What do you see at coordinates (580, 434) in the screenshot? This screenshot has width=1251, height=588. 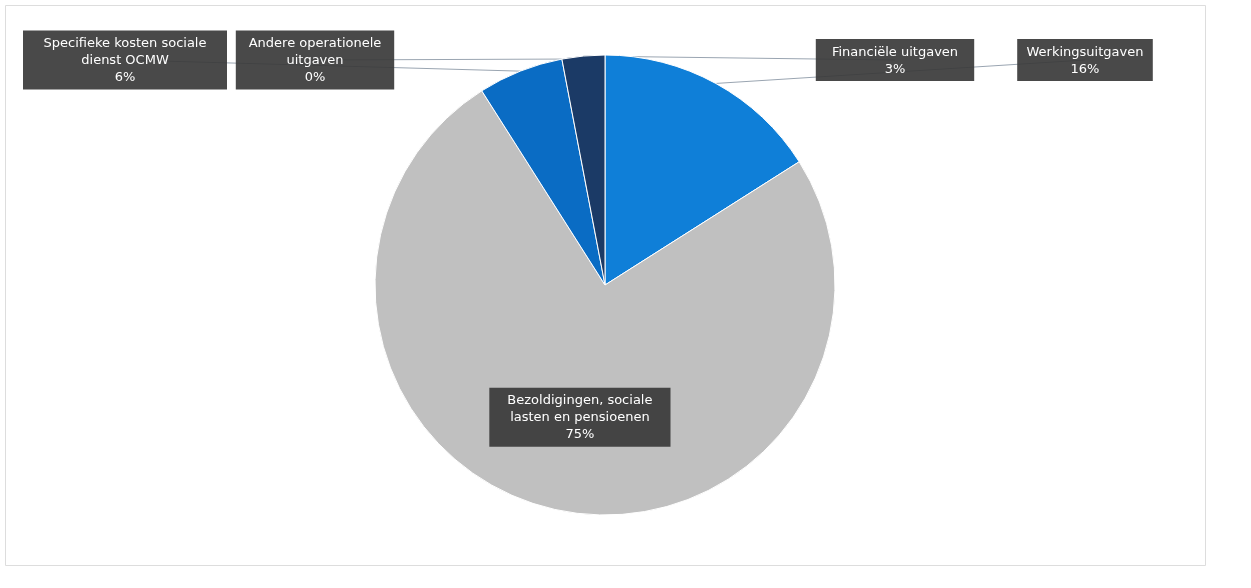 I see `data-label: 75%` at bounding box center [580, 434].